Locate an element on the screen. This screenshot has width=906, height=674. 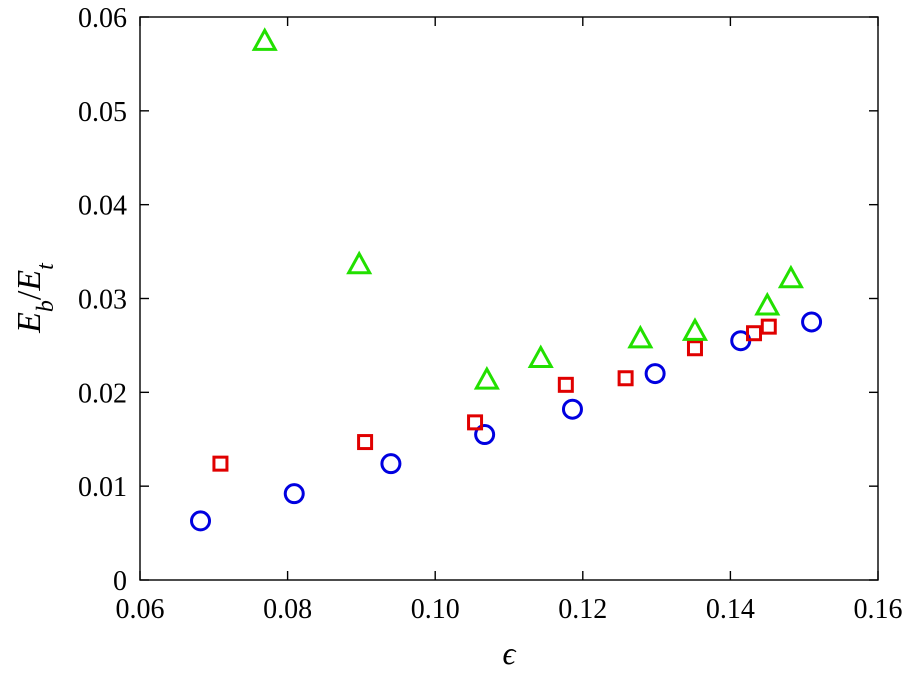
y-tick-label: 0 is located at coordinates (120, 581).